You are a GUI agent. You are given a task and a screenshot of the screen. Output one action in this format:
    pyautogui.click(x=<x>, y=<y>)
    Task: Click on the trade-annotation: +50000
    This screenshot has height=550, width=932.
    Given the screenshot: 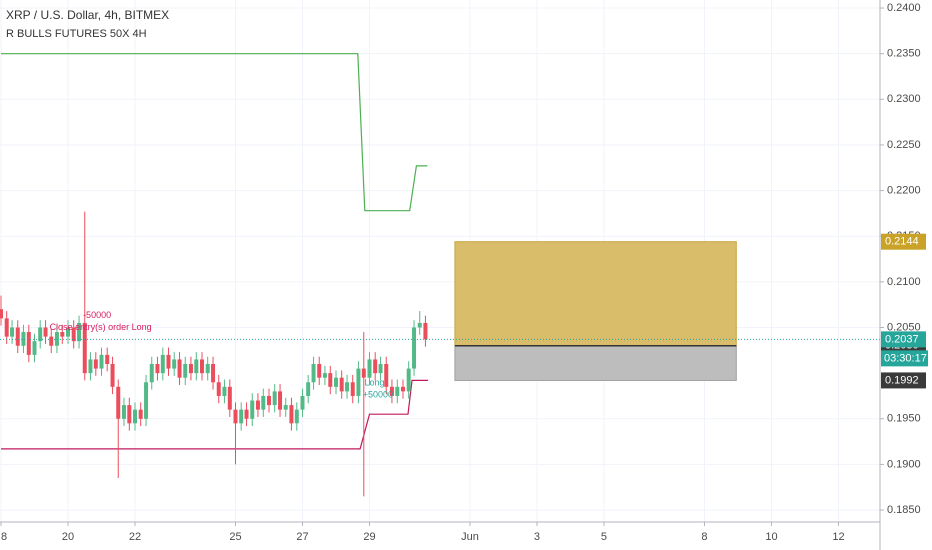 What is the action you would take?
    pyautogui.click(x=378, y=394)
    